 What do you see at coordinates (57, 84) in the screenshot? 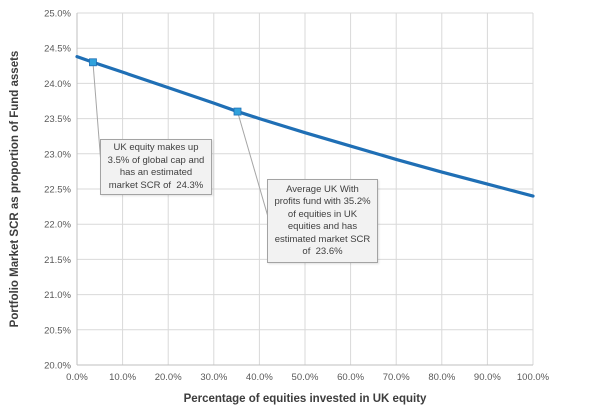
I see `y-tick-label: 24.0%` at bounding box center [57, 84].